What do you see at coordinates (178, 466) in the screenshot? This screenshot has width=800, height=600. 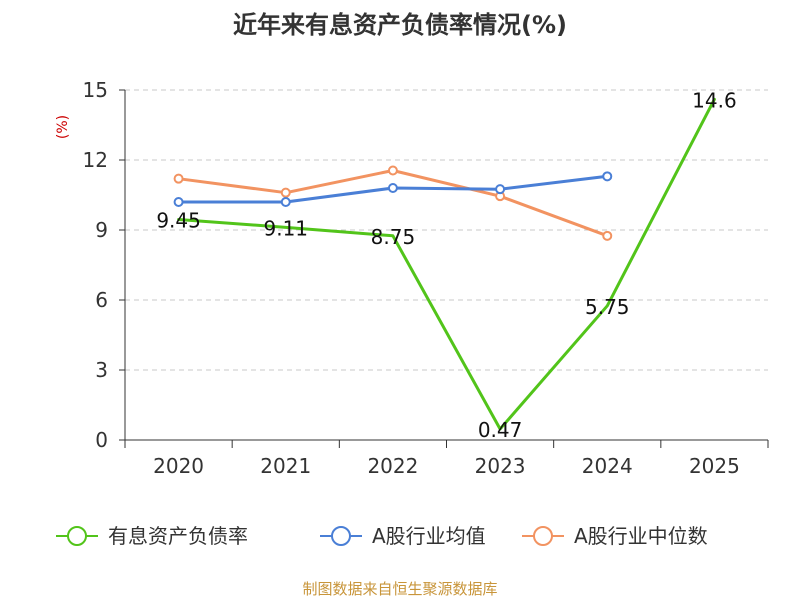 I see `x-tick-label: 2020` at bounding box center [178, 466].